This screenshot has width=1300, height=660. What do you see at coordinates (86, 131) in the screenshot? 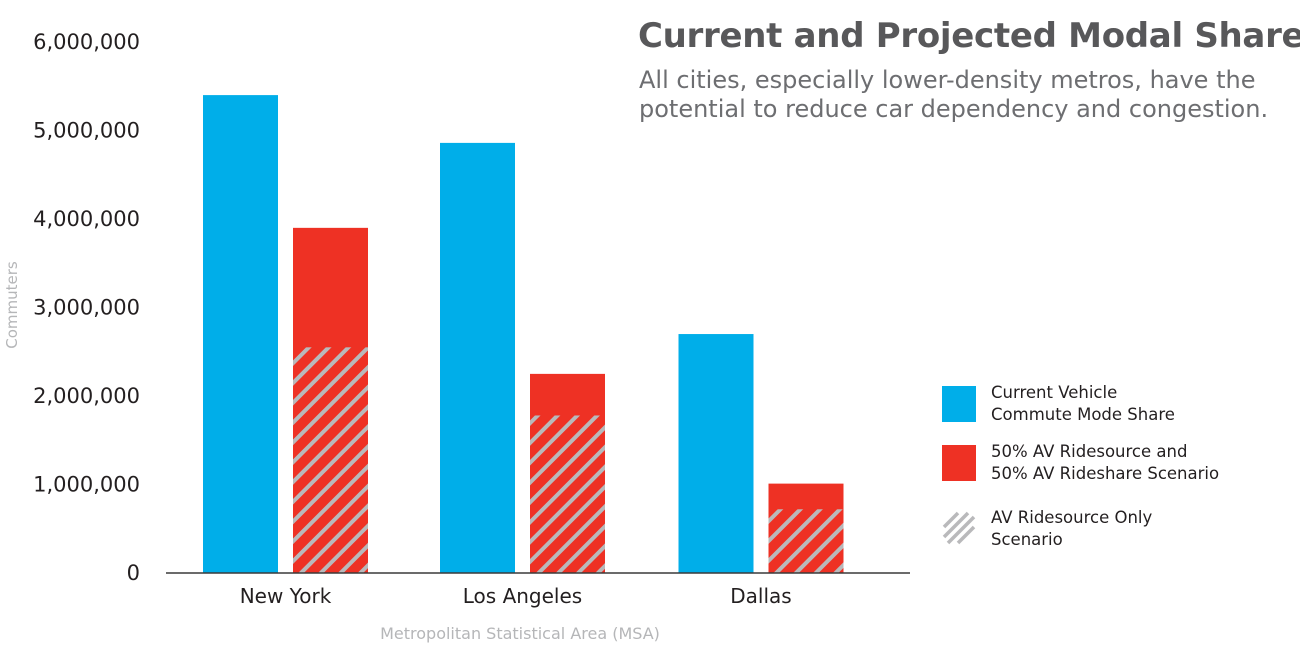
I see `y-tick-label: 5,000,000` at bounding box center [86, 131].